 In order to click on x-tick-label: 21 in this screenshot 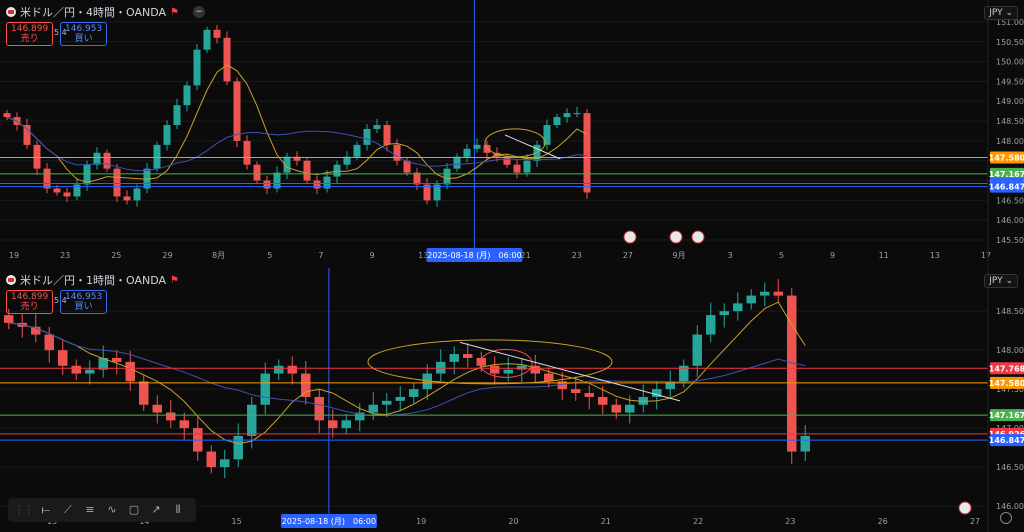, I will do `click(525, 255)`.